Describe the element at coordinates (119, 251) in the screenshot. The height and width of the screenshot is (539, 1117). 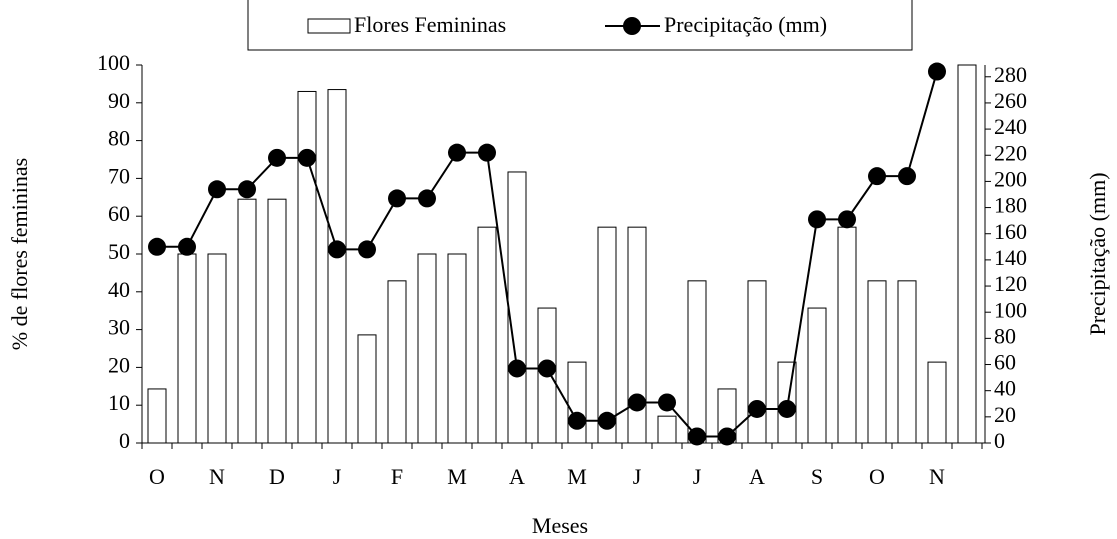
I see `y-tick-label: 50` at that location.